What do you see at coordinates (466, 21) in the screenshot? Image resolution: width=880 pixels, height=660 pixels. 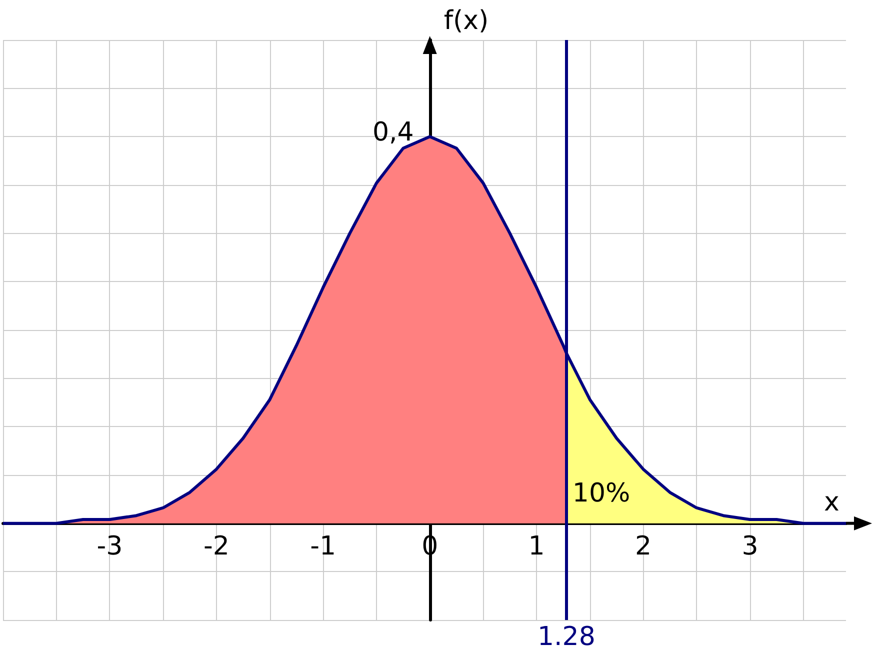 I see `y-axis-title: f(x)` at bounding box center [466, 21].